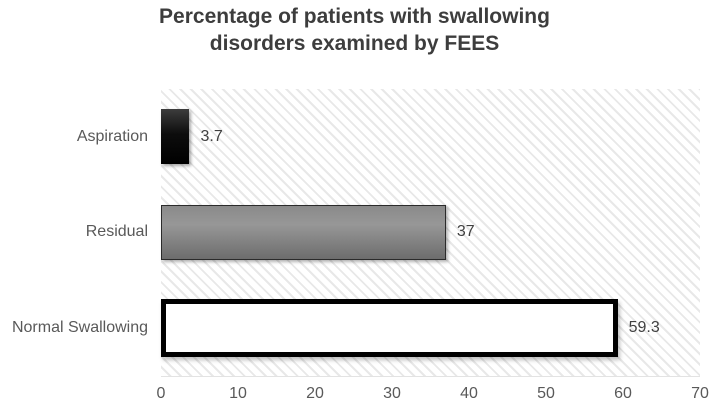  Describe the element at coordinates (389, 328) in the screenshot. I see `bar-normal-swallowing` at that location.